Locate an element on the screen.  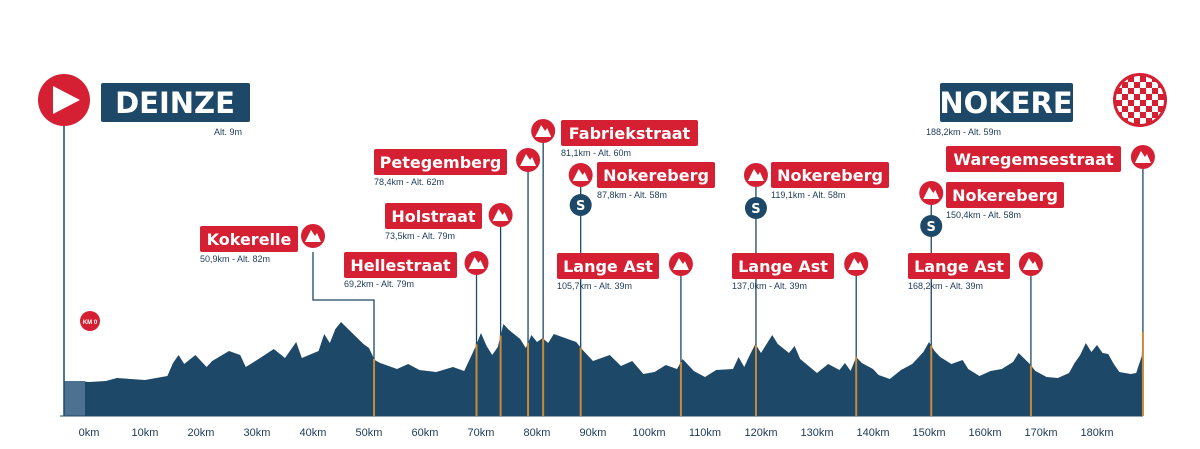
climb-detail: 81,1km - Alt. 60m is located at coordinates (596, 153).